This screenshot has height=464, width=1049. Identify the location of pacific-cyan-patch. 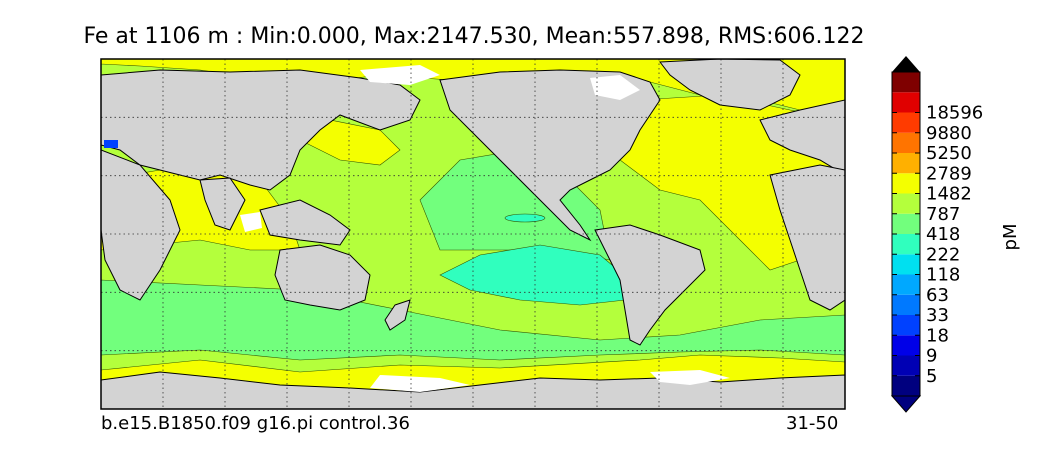
(525, 218).